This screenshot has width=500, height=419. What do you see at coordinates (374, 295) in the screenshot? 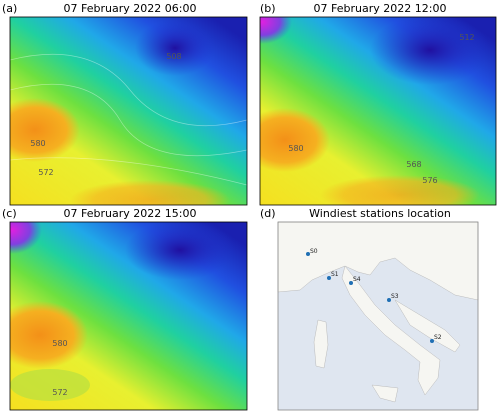
I see `stations: S0 S1 S2 S3 S4` at bounding box center [374, 295].